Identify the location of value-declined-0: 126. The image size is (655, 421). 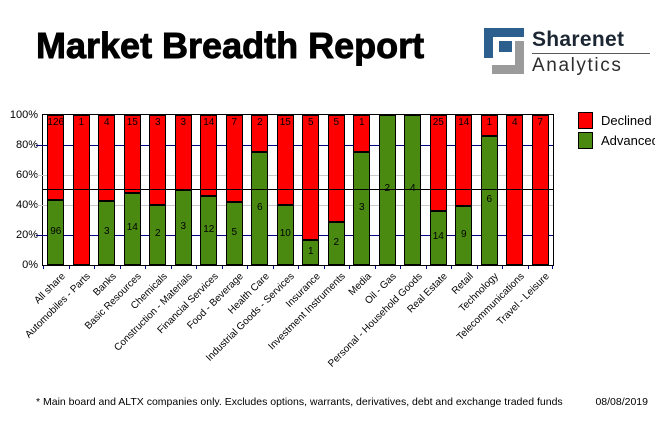
(56, 122).